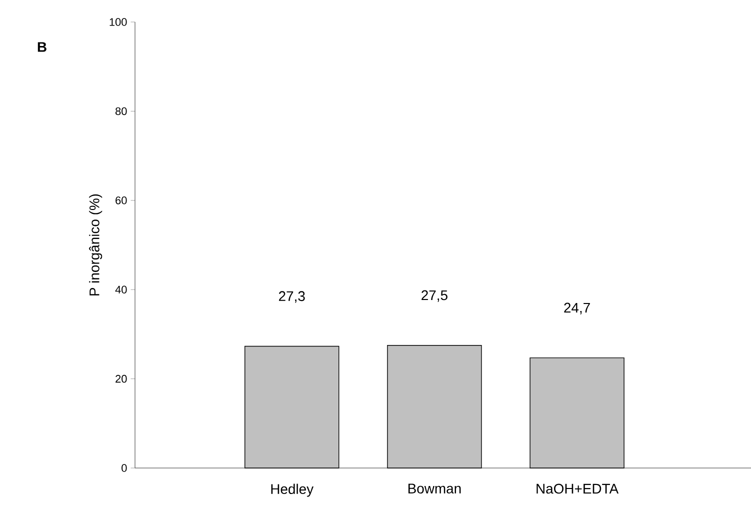 This screenshot has height=521, width=751. I want to click on y-tick-label: 80, so click(121, 111).